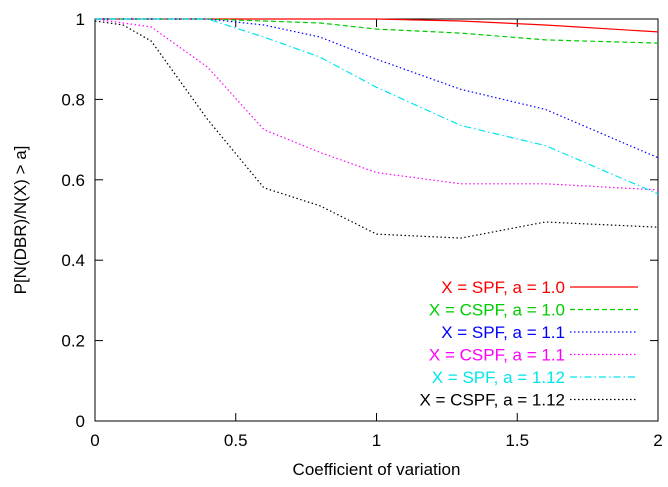 This screenshot has width=668, height=487. I want to click on x-tick-label: 0, so click(94, 440).